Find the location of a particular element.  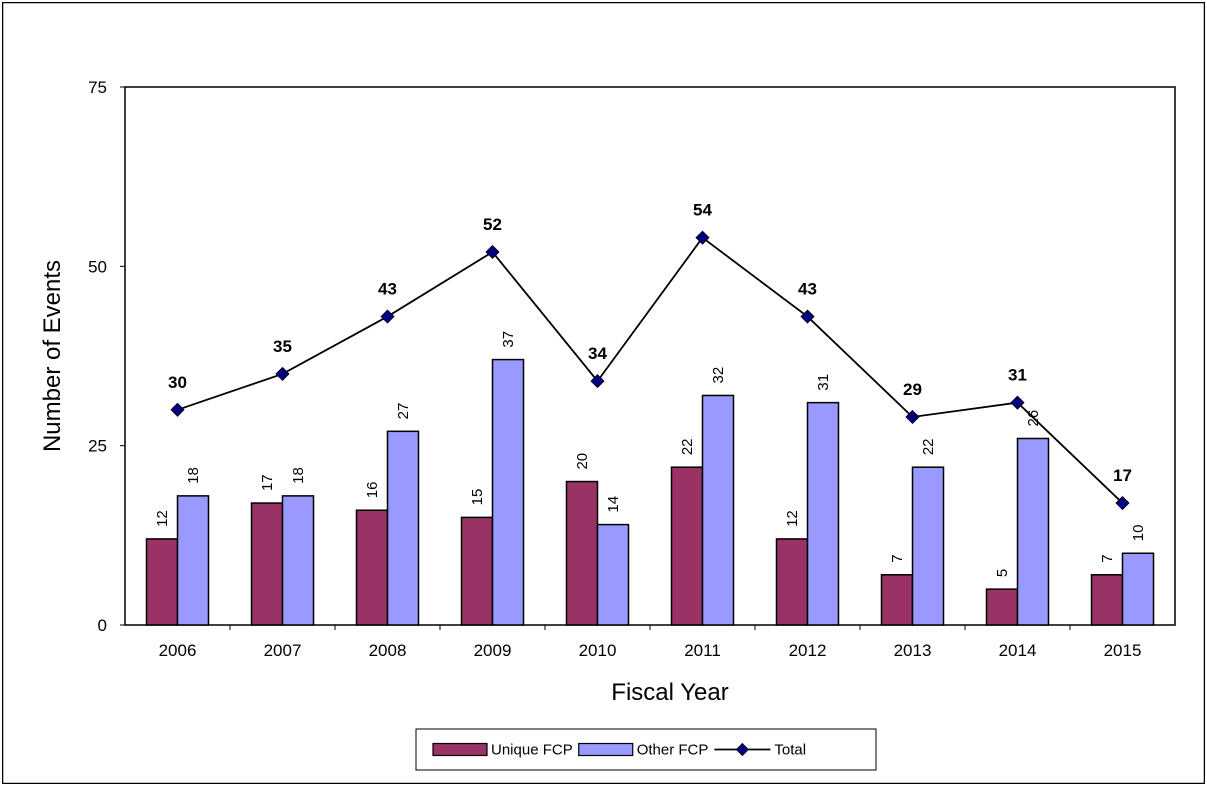

legend-label: Total is located at coordinates (790, 750).